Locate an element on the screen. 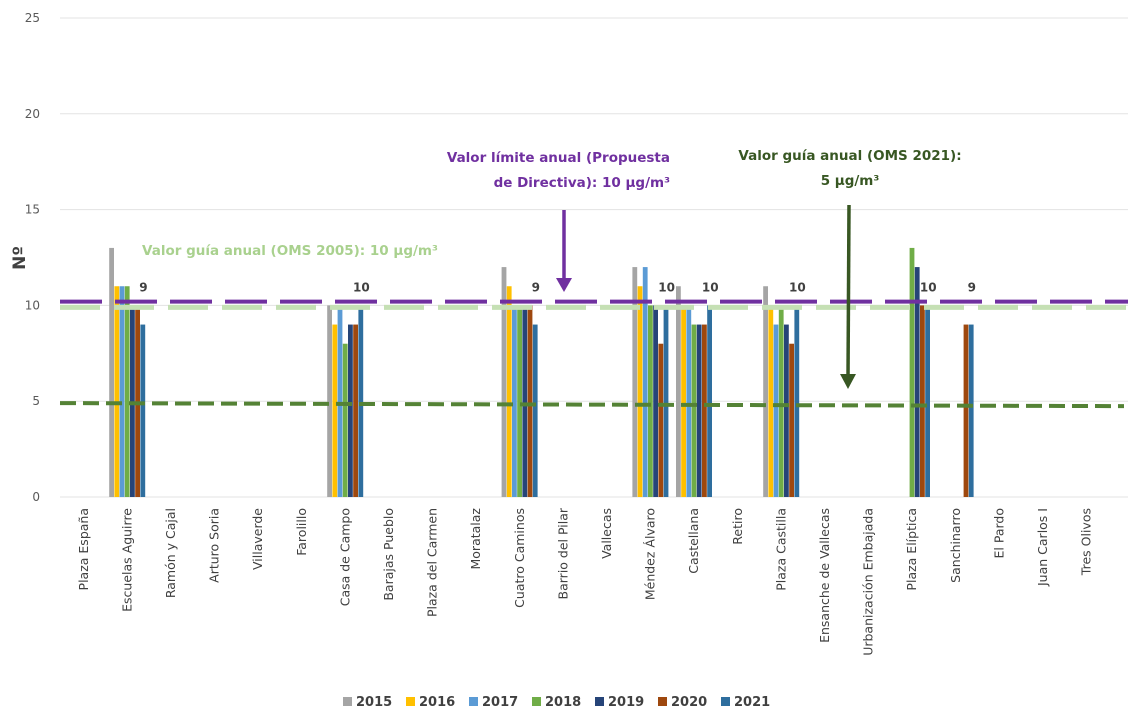 This screenshot has width=1128, height=711. x-tick-label: Casa de Campo is located at coordinates (344, 557).